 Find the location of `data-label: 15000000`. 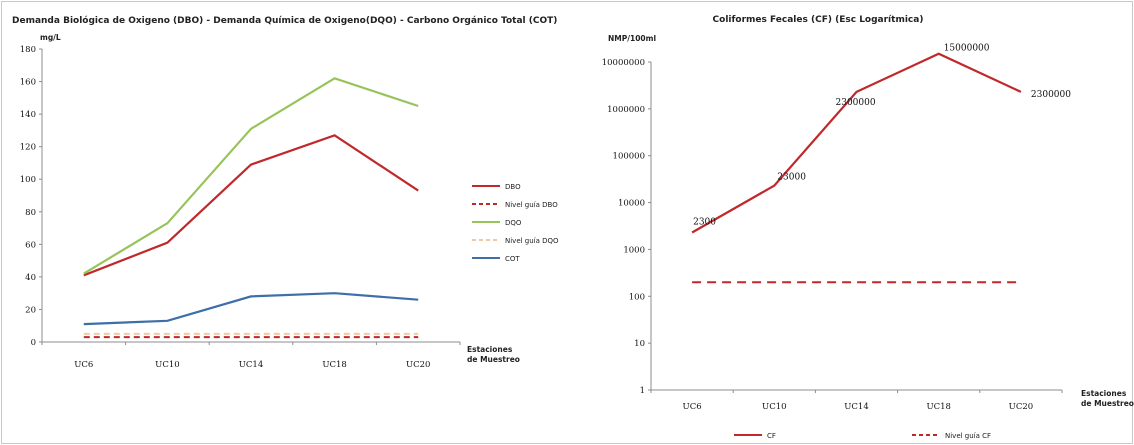

data-label: 15000000 is located at coordinates (967, 49).